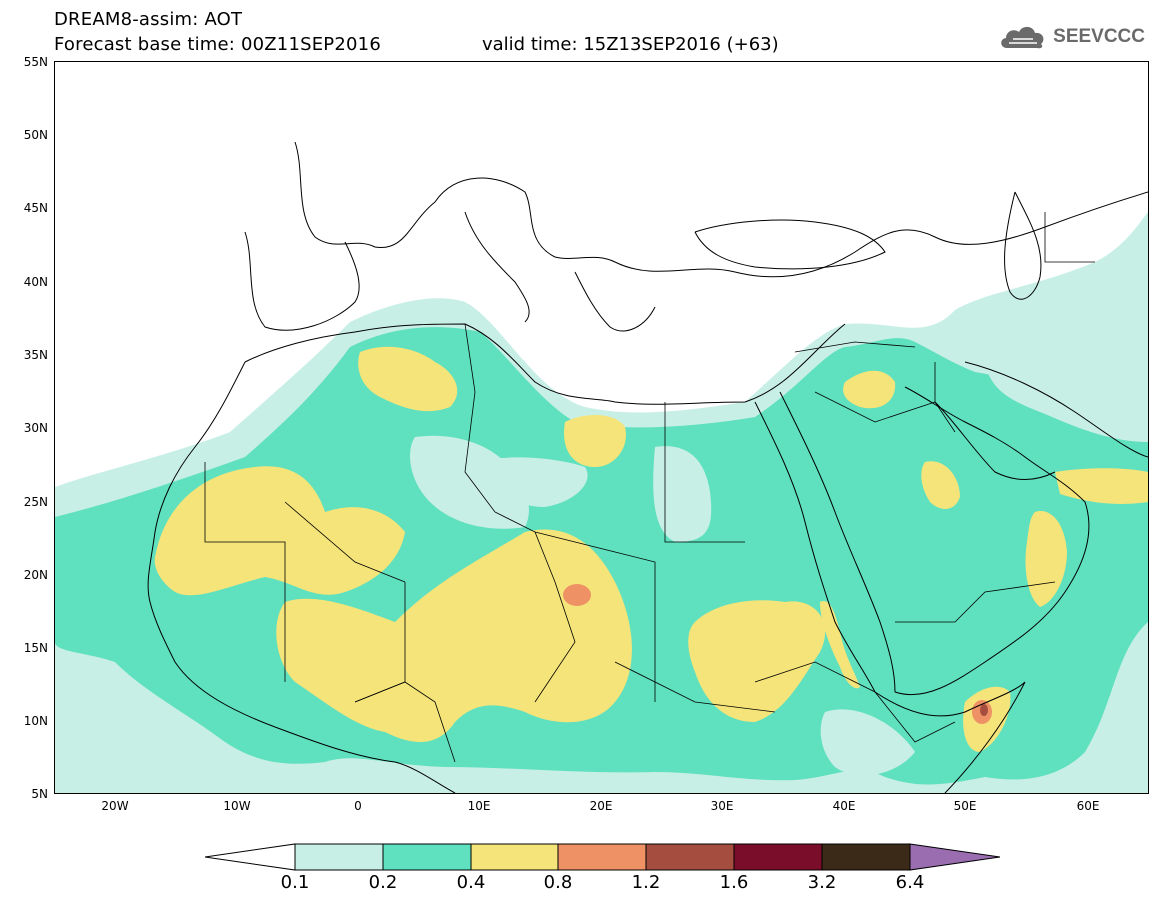  What do you see at coordinates (217, 44) in the screenshot?
I see `forecast-base-time: Forecast base time: 00Z11SEP2016` at bounding box center [217, 44].